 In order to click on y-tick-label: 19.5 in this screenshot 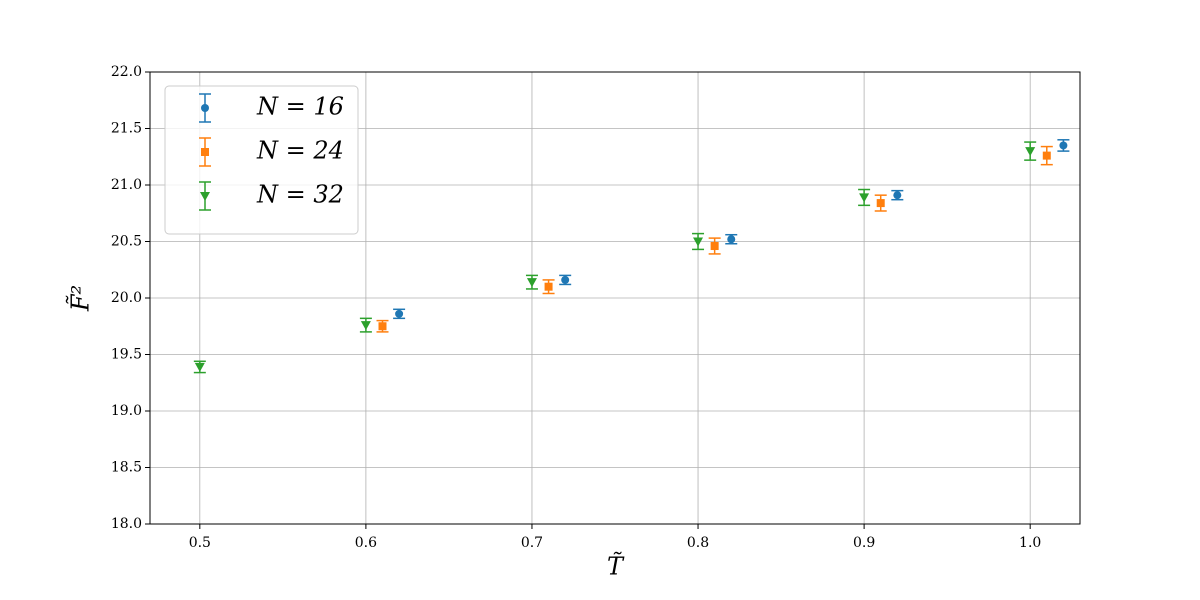, I will do `click(126, 355)`.